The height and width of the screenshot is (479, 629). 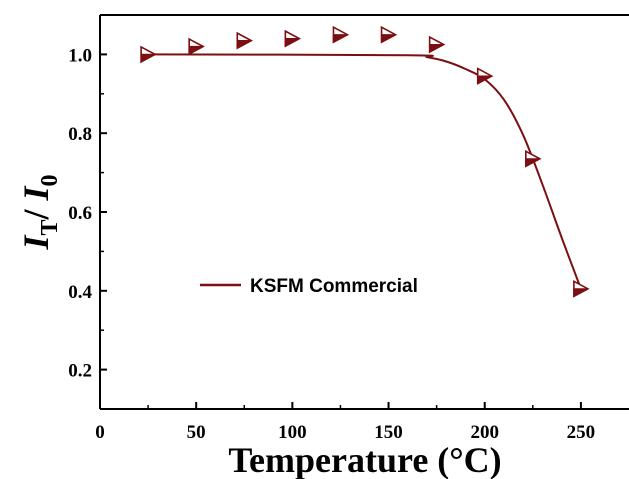 I want to click on y-tick-label: 0.8, so click(x=80, y=134).